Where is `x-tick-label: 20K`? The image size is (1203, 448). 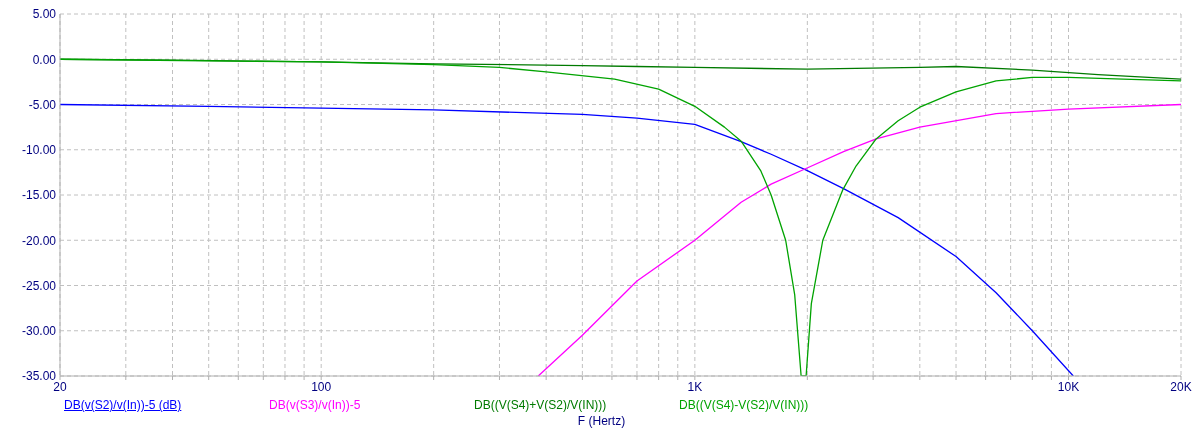 x-tick-label: 20K is located at coordinates (1181, 386).